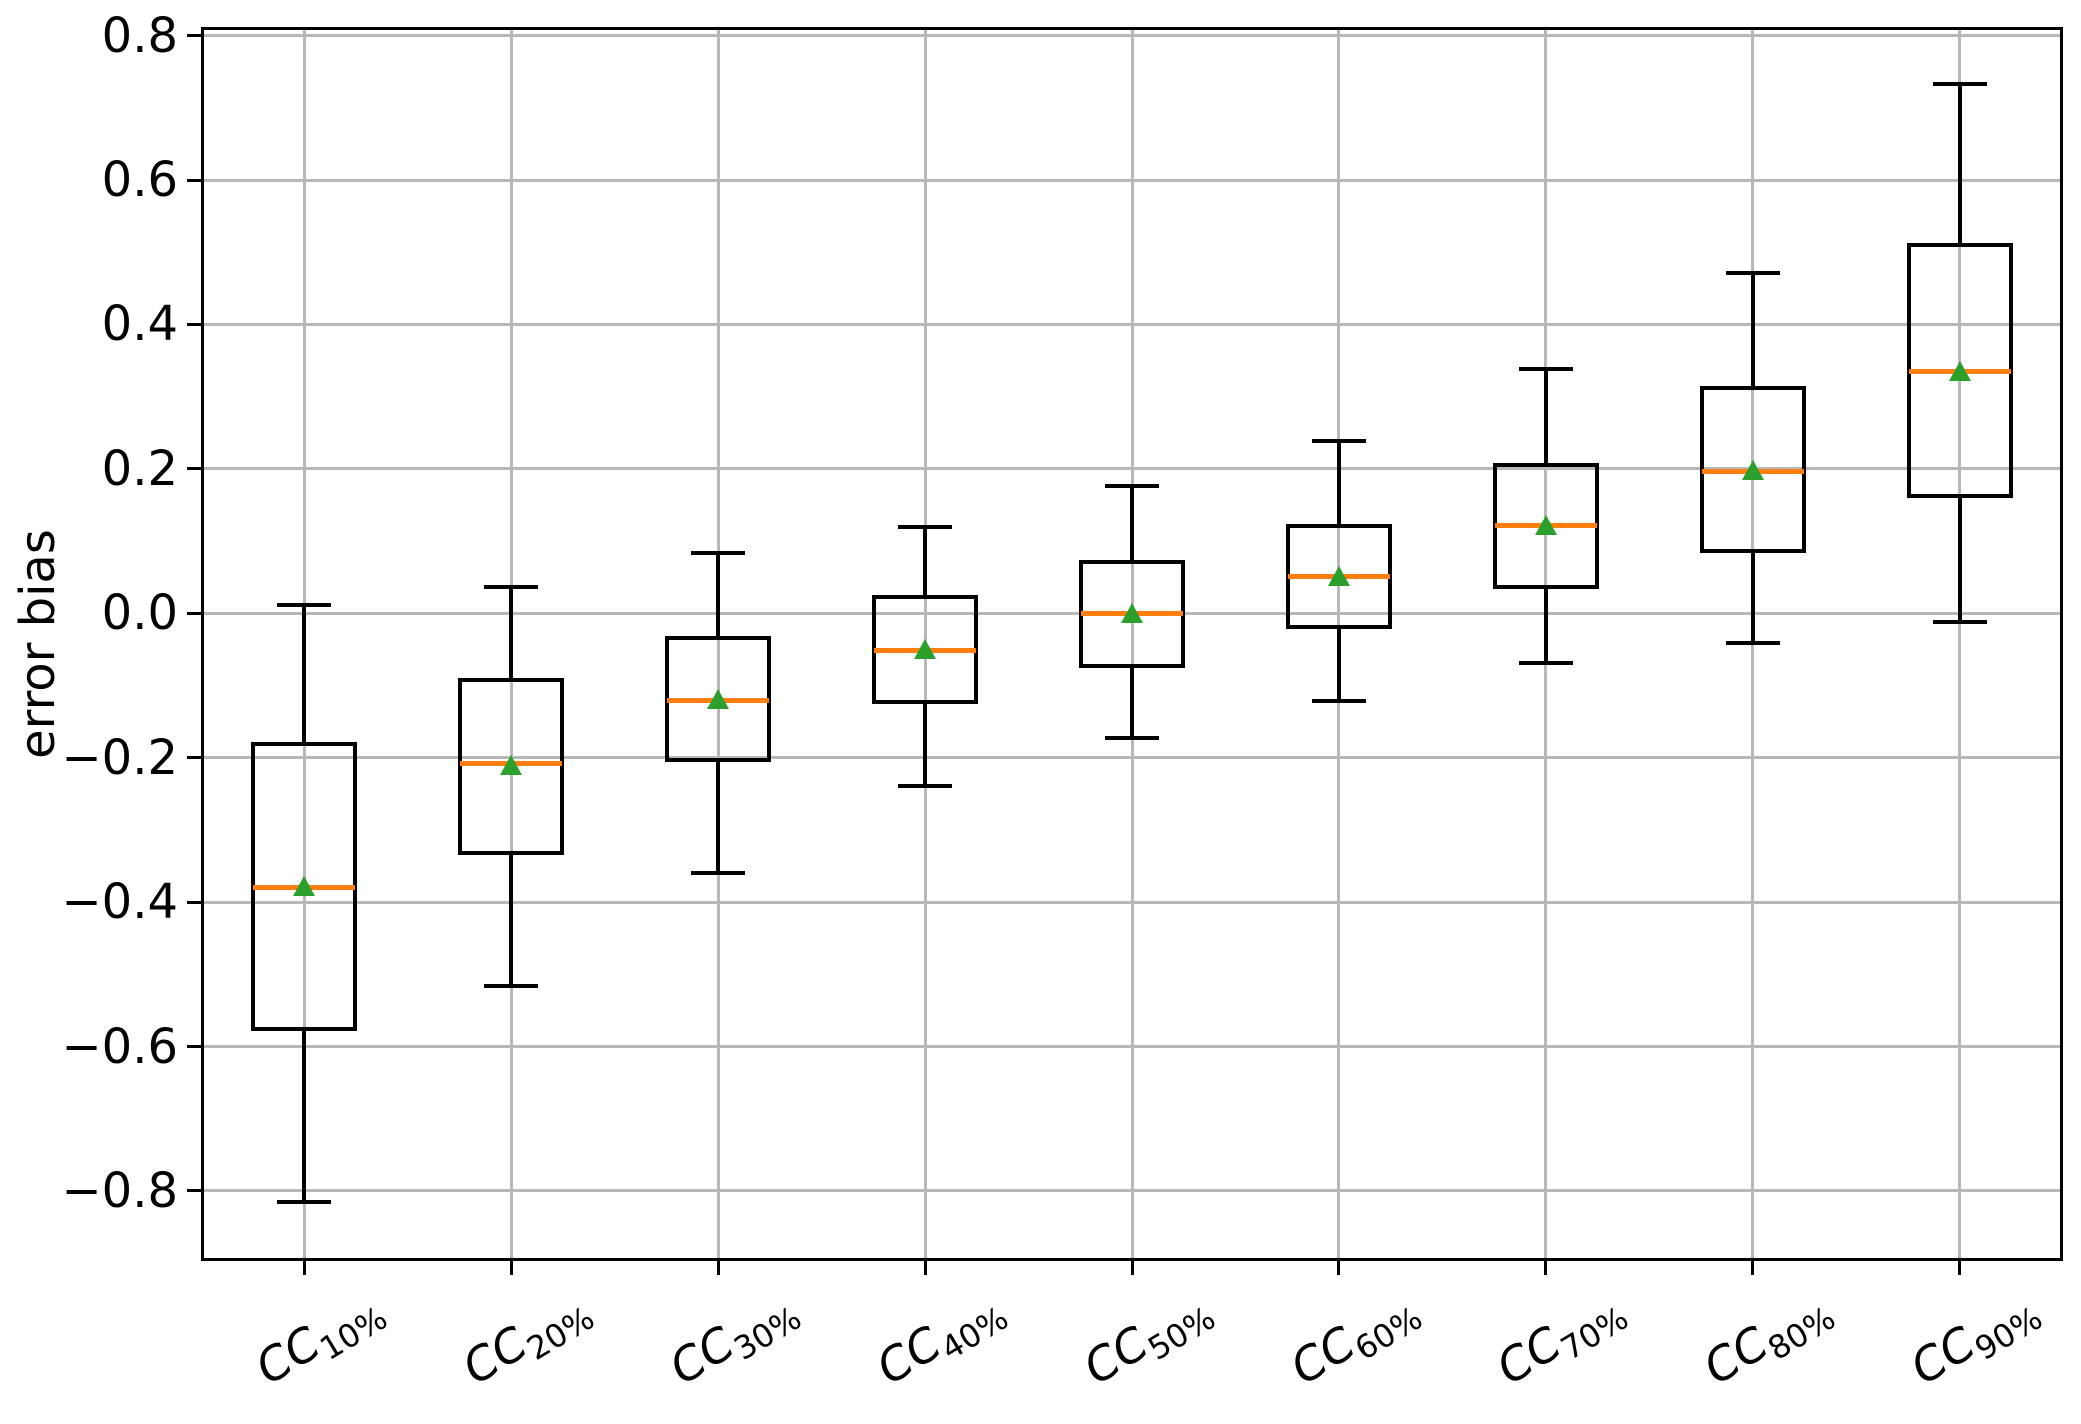  What do you see at coordinates (139, 324) in the screenshot?
I see `y-tick-label: 0.4` at bounding box center [139, 324].